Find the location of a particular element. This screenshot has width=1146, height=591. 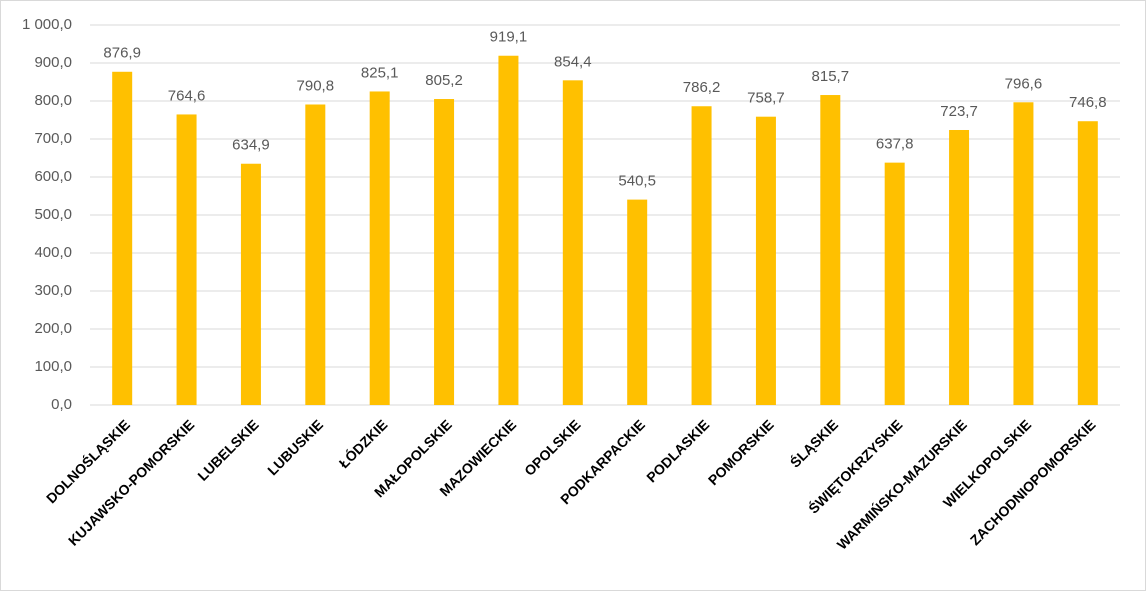

y-tick-label: 400,0 is located at coordinates (53, 252).